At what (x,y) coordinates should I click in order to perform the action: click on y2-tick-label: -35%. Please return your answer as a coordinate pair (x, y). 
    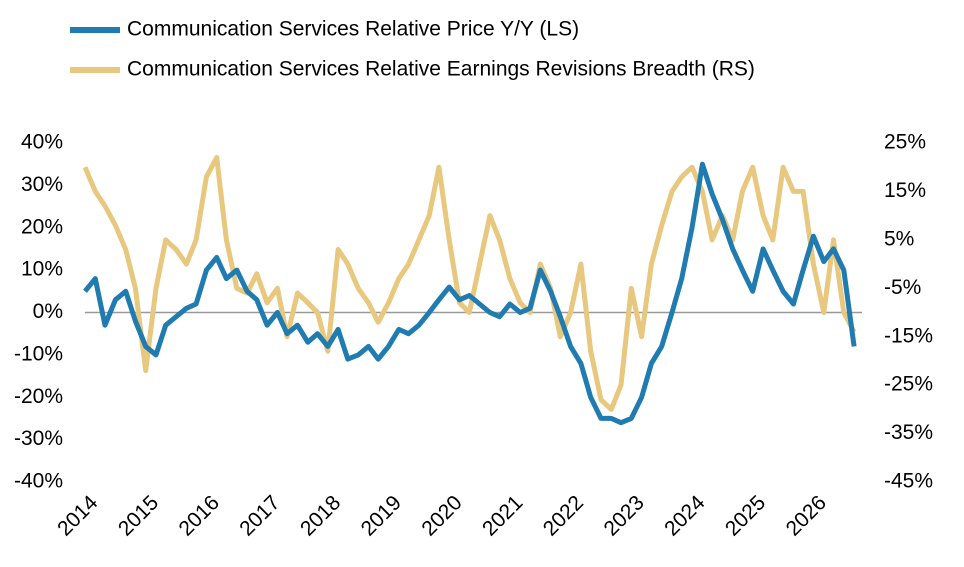
    Looking at the image, I should click on (908, 432).